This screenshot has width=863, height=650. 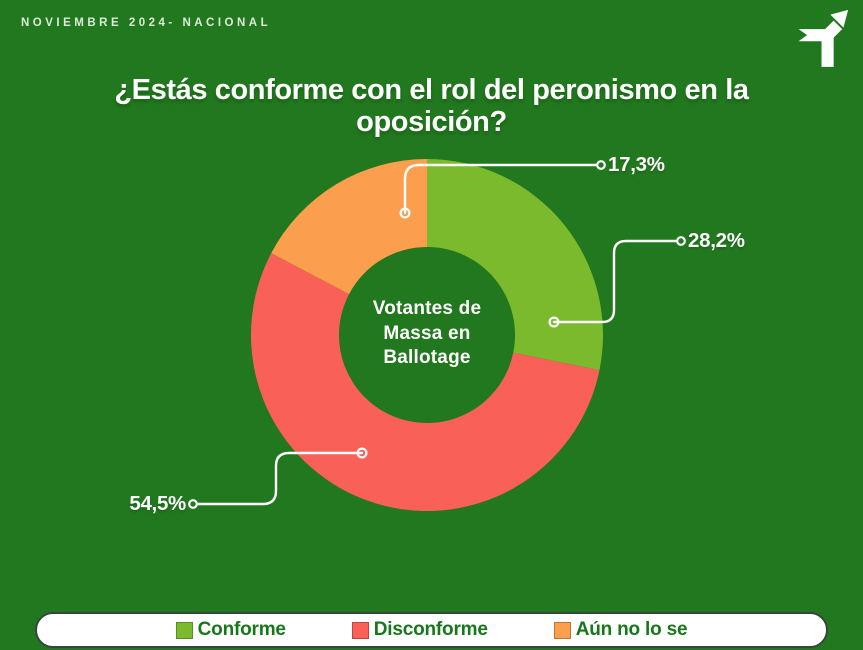 I want to click on donut-center-label: Votantes de Massa en Ballotage, so click(x=427, y=333).